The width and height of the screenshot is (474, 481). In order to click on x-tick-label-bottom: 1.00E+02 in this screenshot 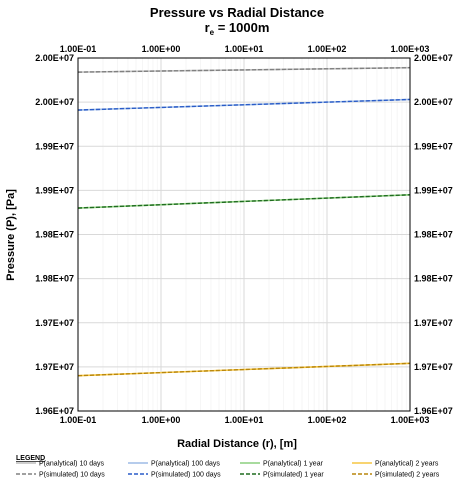, I will do `click(327, 420)`.